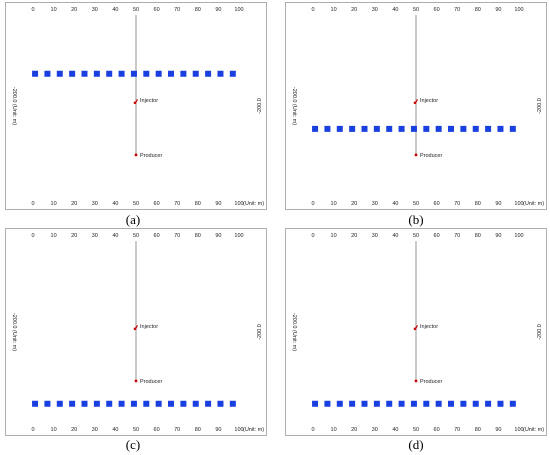 This screenshot has height=455, width=550. Describe the element at coordinates (533, 430) in the screenshot. I see `unit-label: (Unit: m)` at that location.